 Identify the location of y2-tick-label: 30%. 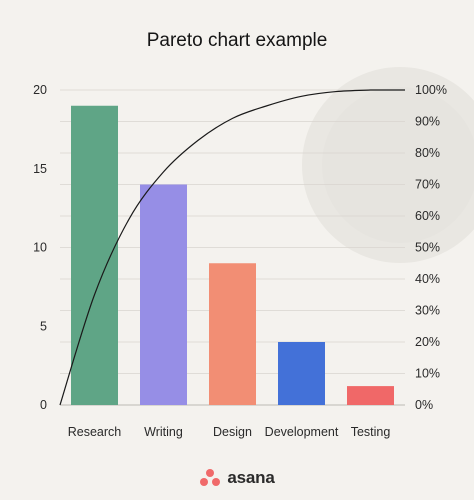
(427, 311).